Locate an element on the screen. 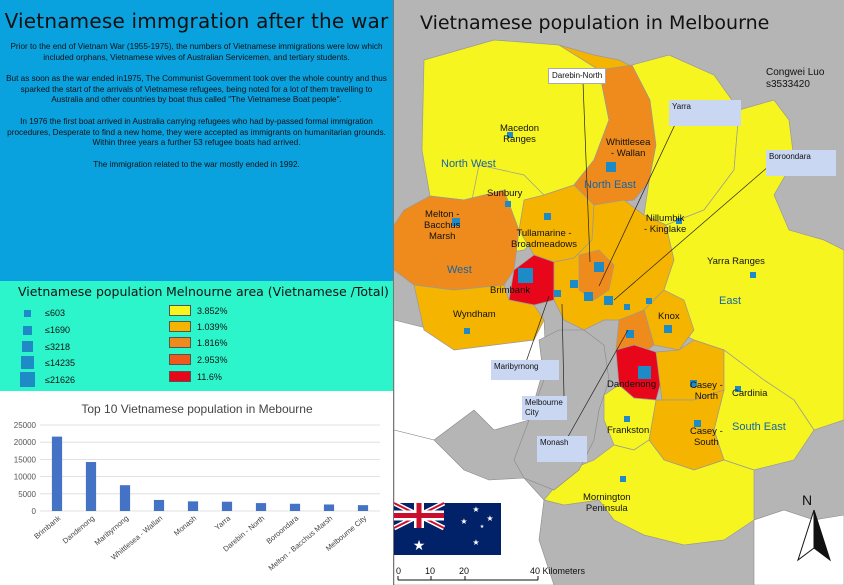  scale-label: 40 Kilometers is located at coordinates (558, 571).